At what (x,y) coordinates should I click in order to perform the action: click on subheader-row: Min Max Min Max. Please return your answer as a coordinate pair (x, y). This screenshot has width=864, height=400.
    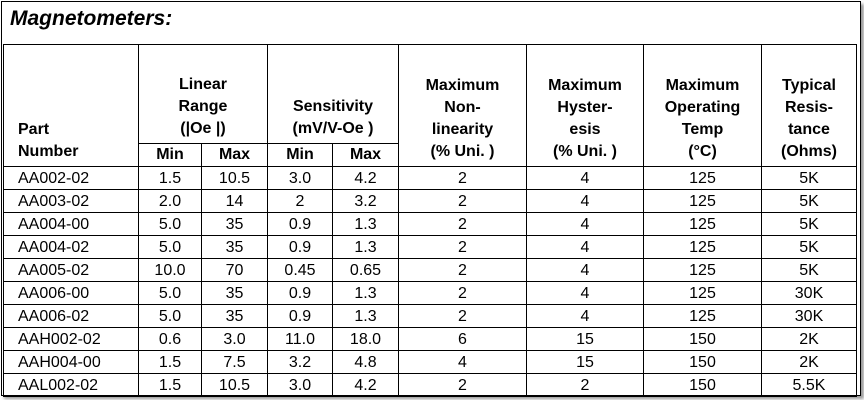
    Looking at the image, I should click on (430, 155).